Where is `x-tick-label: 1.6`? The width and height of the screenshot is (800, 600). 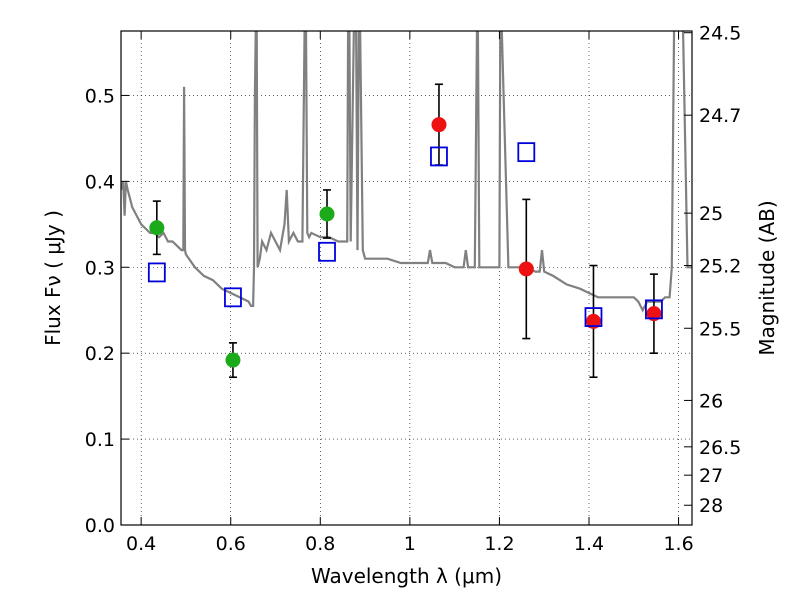 x-tick-label: 1.6 is located at coordinates (678, 544).